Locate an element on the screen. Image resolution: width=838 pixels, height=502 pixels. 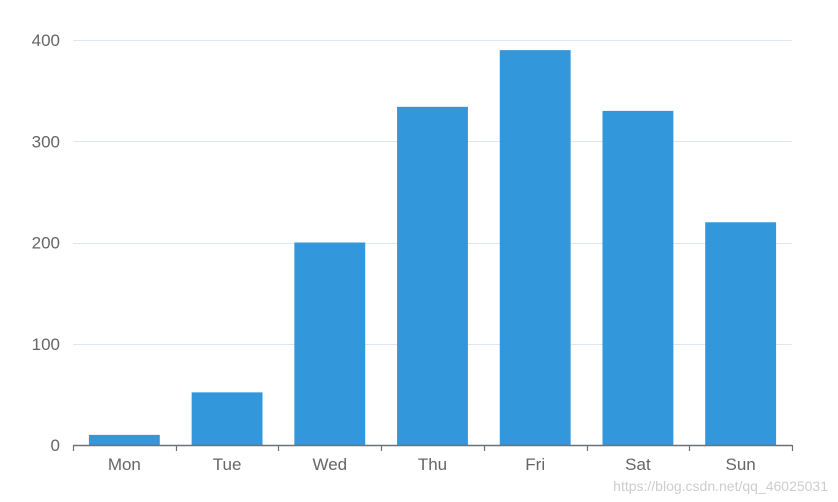
bar-sat is located at coordinates (638, 277).